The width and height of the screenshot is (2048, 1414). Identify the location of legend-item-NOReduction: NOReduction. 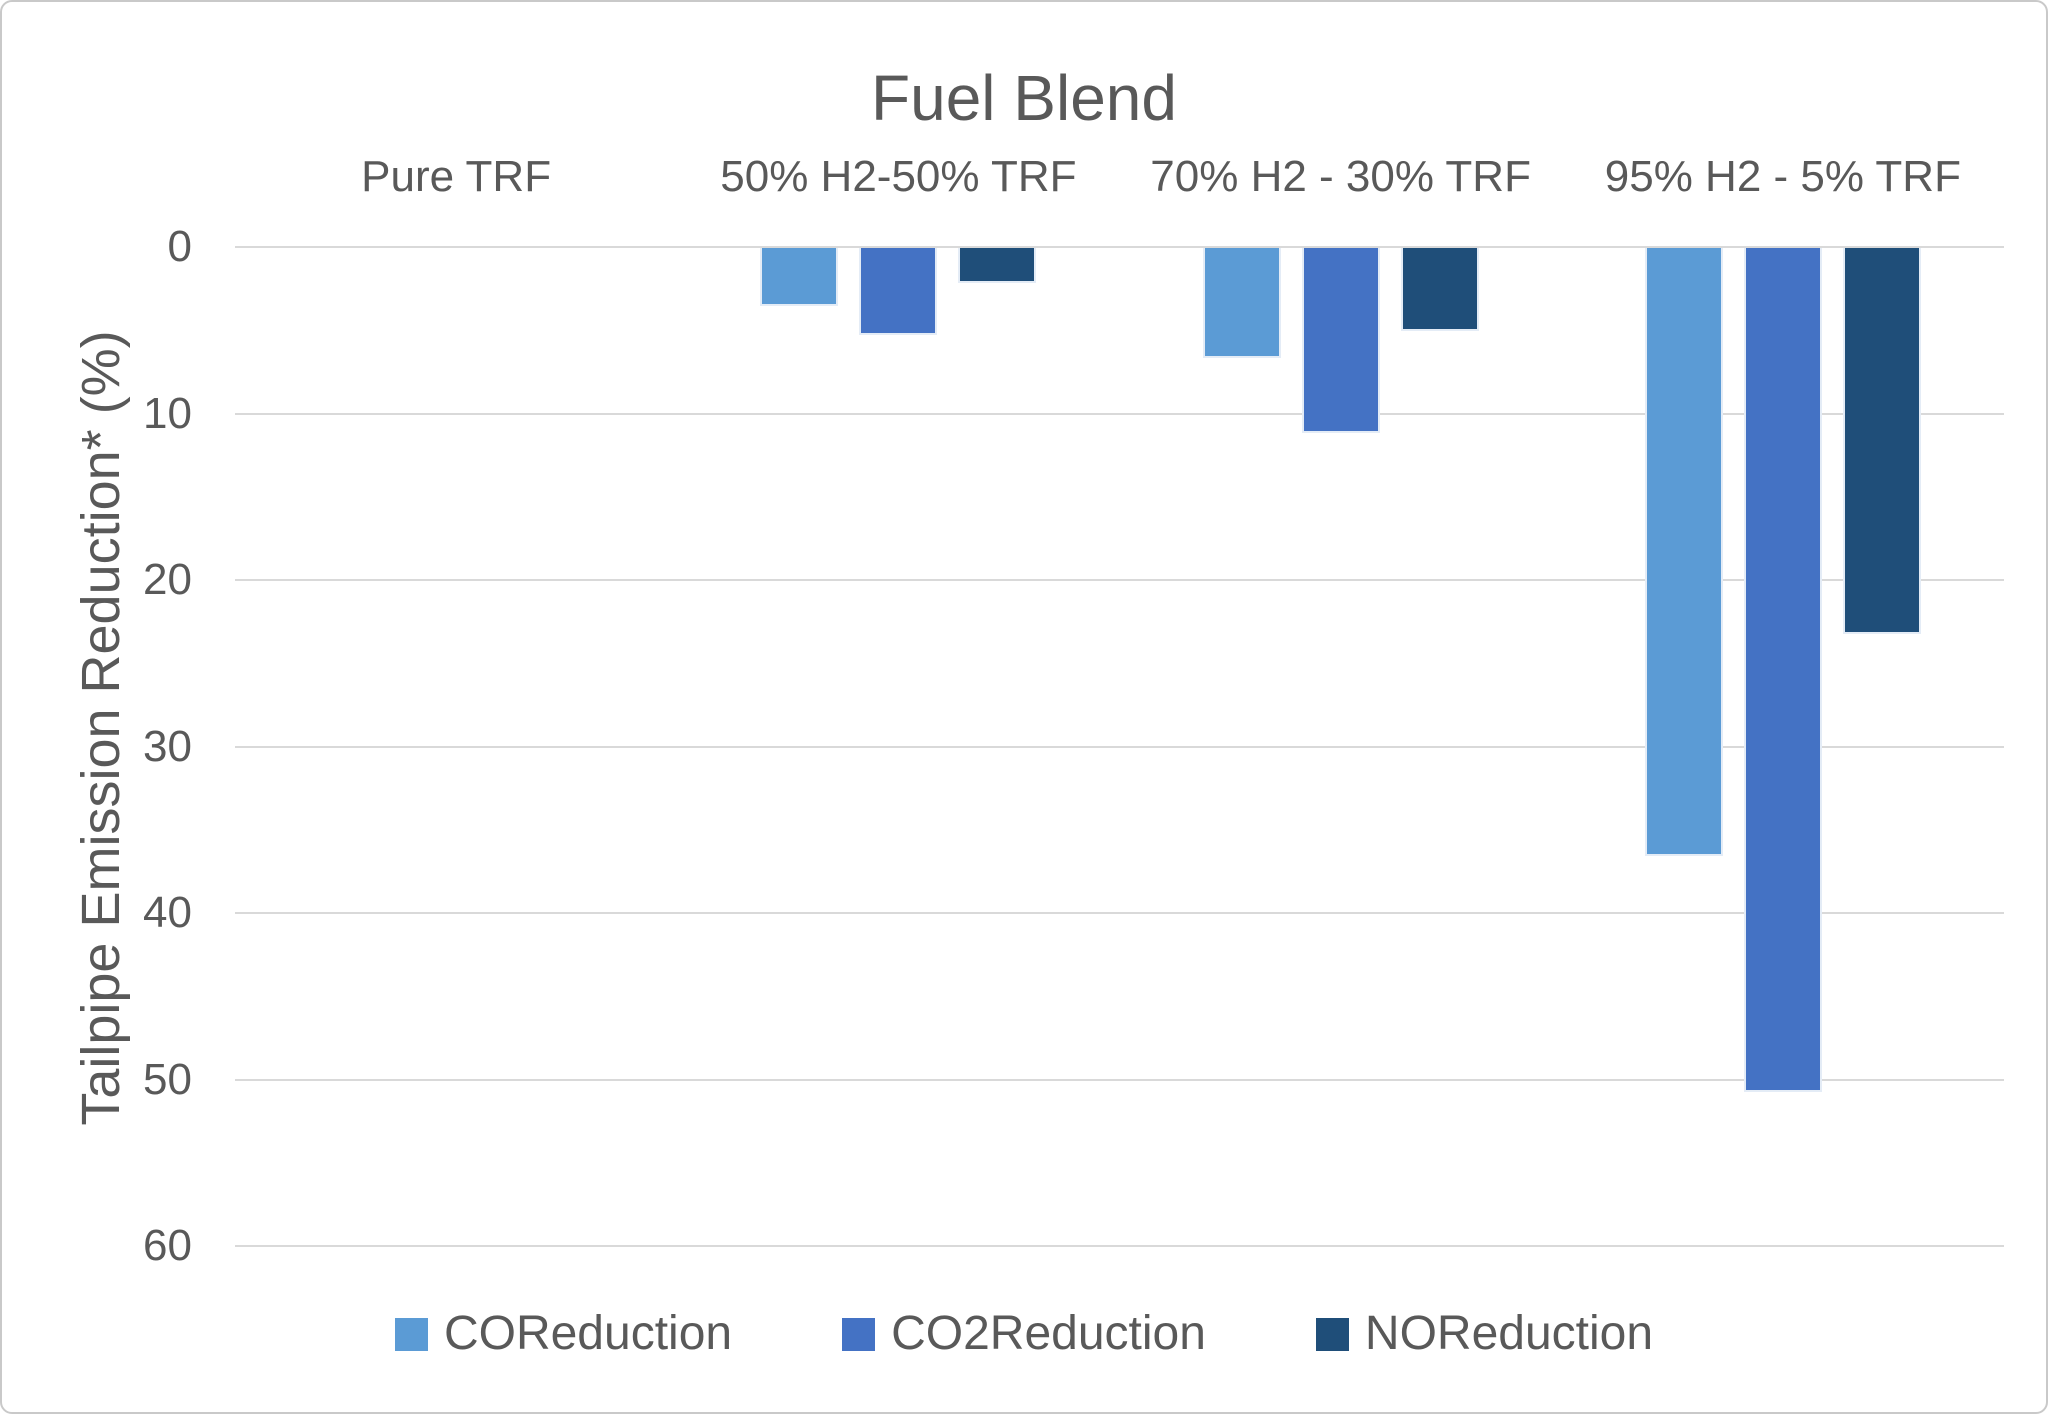
(1484, 1333).